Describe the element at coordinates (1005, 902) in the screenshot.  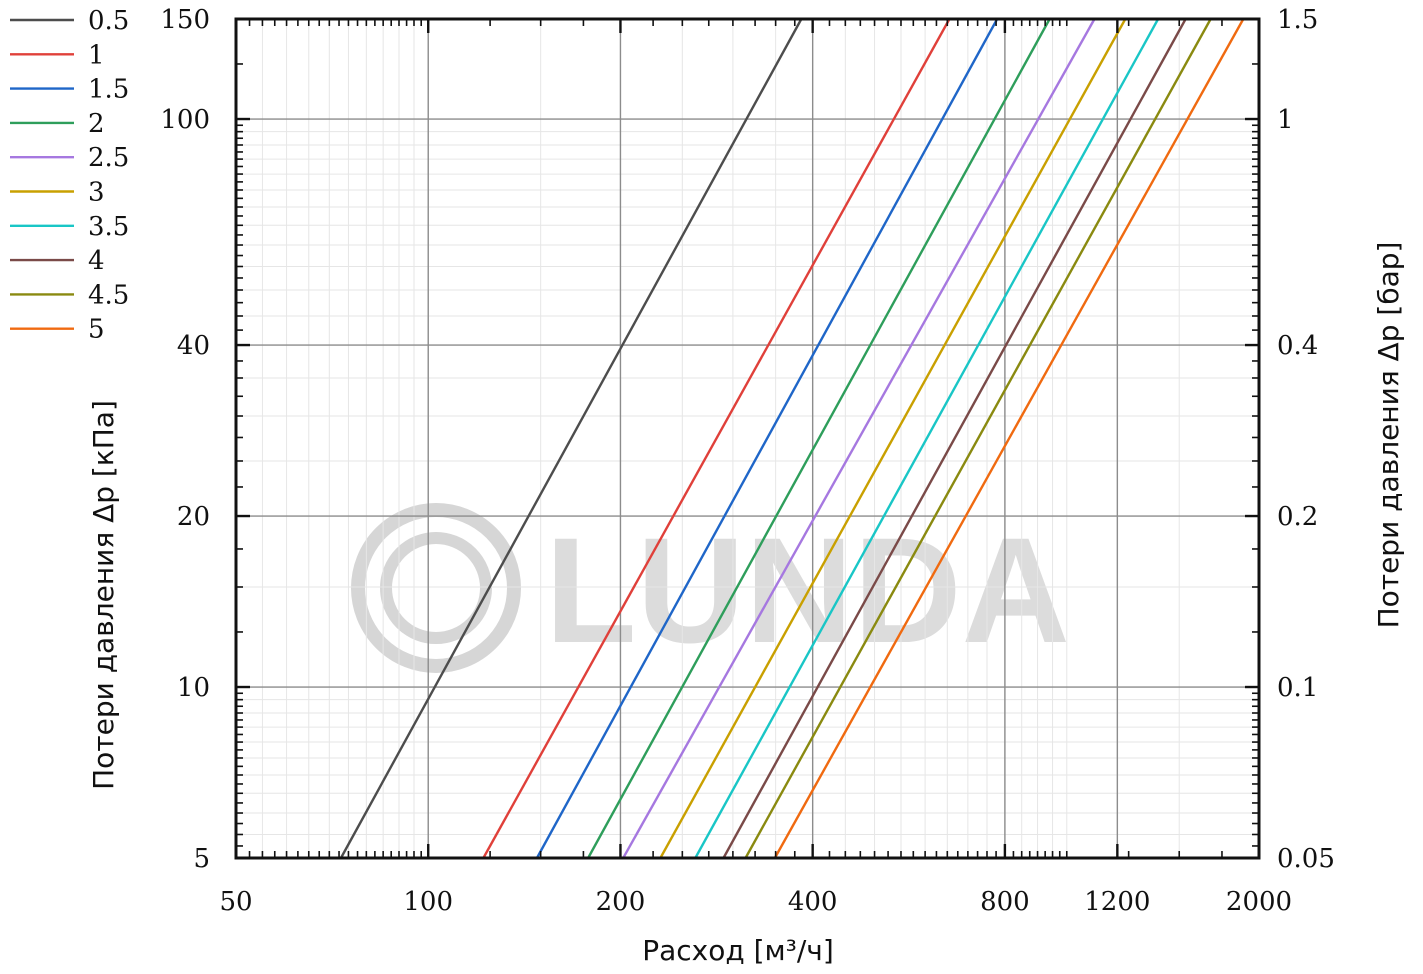
I see `x-tick-label: 800` at that location.